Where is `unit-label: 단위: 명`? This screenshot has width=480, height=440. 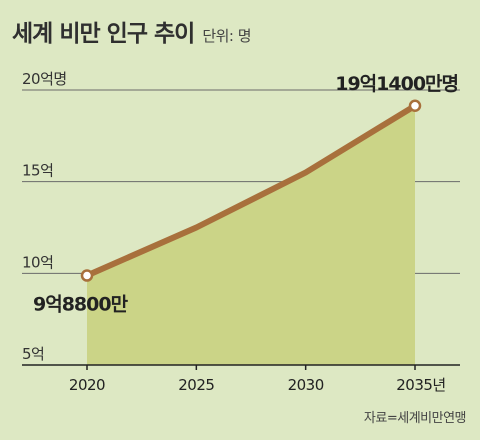
unit-label: 단위: 명 is located at coordinates (227, 36).